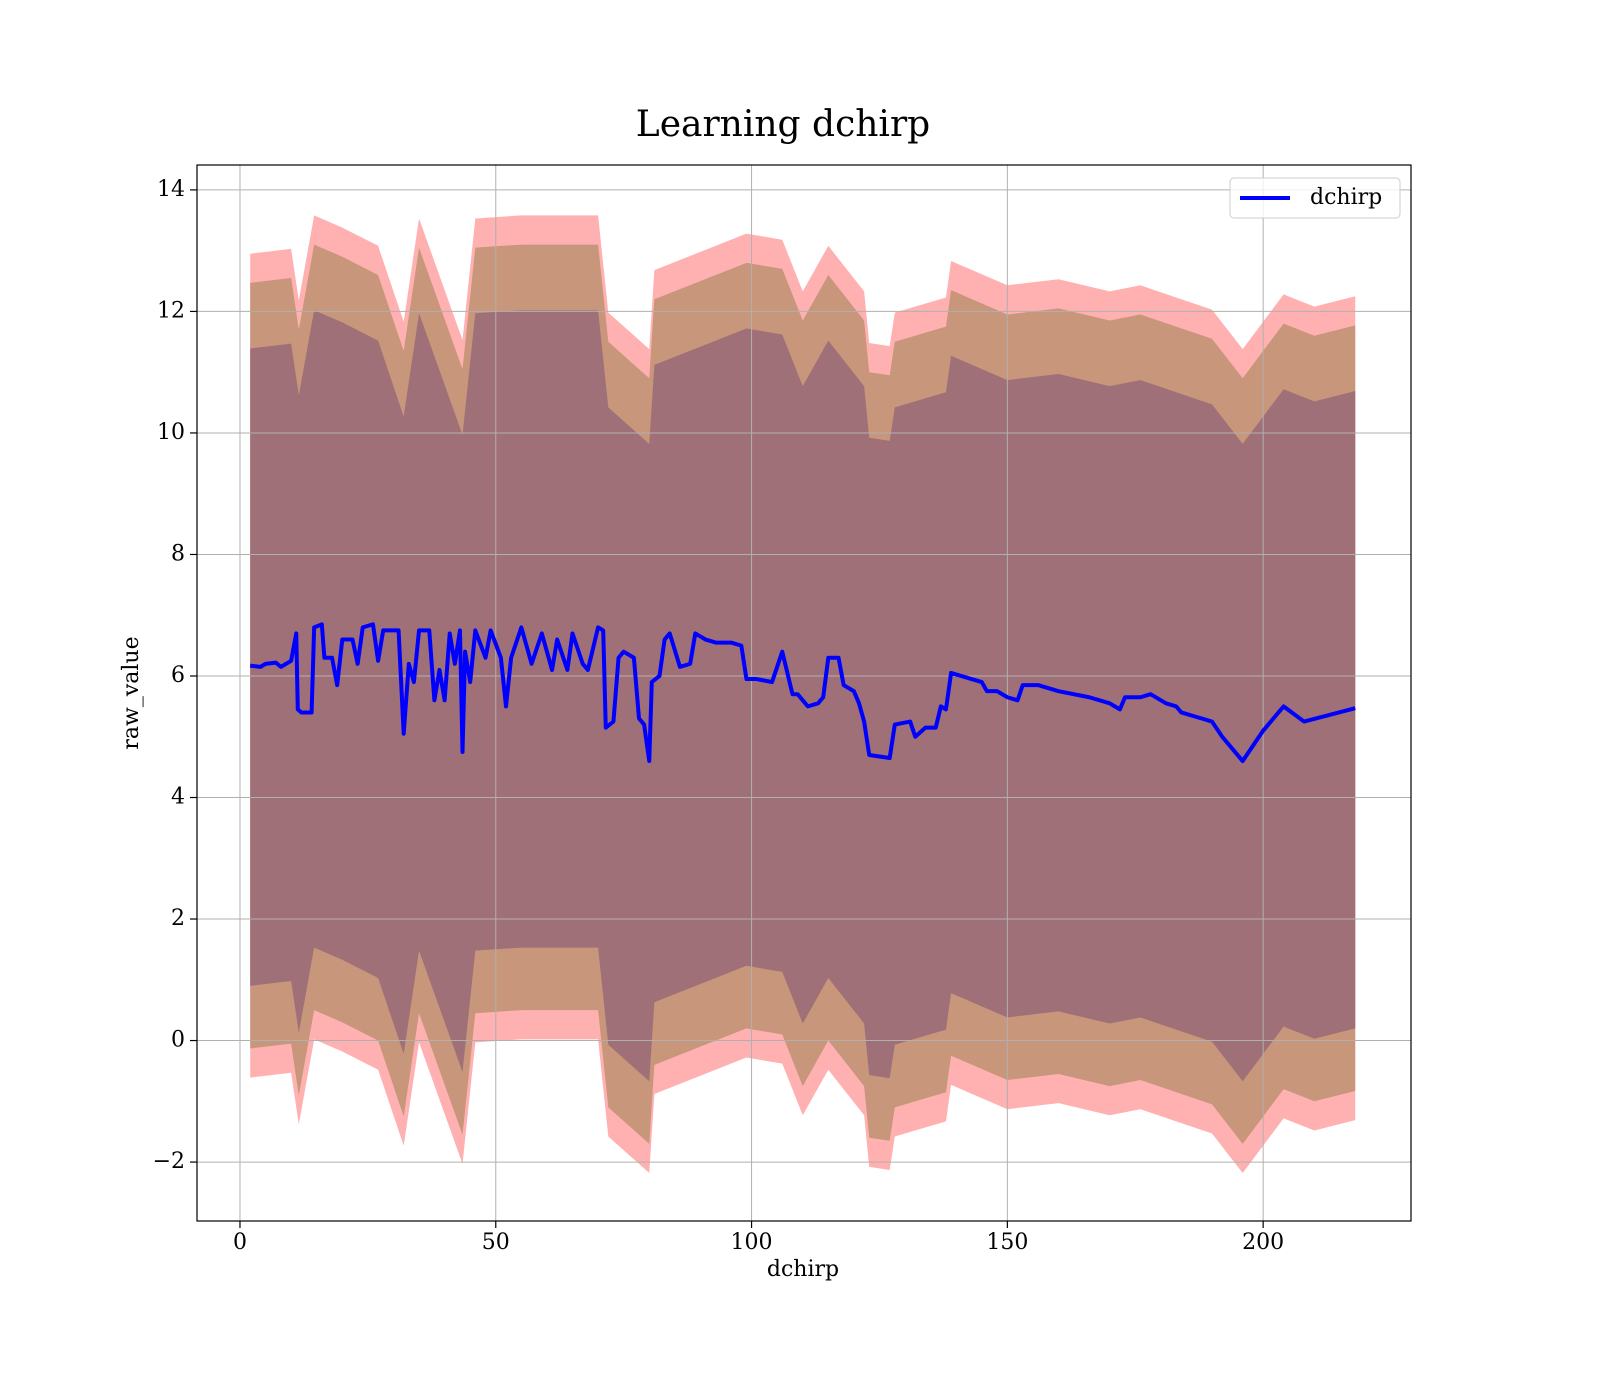  Describe the element at coordinates (178, 797) in the screenshot. I see `y-tick-label: 4` at that location.